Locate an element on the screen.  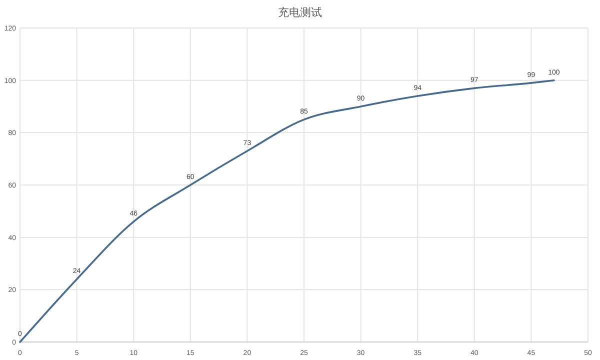
chart-title: 充电测试 is located at coordinates (300, 12).